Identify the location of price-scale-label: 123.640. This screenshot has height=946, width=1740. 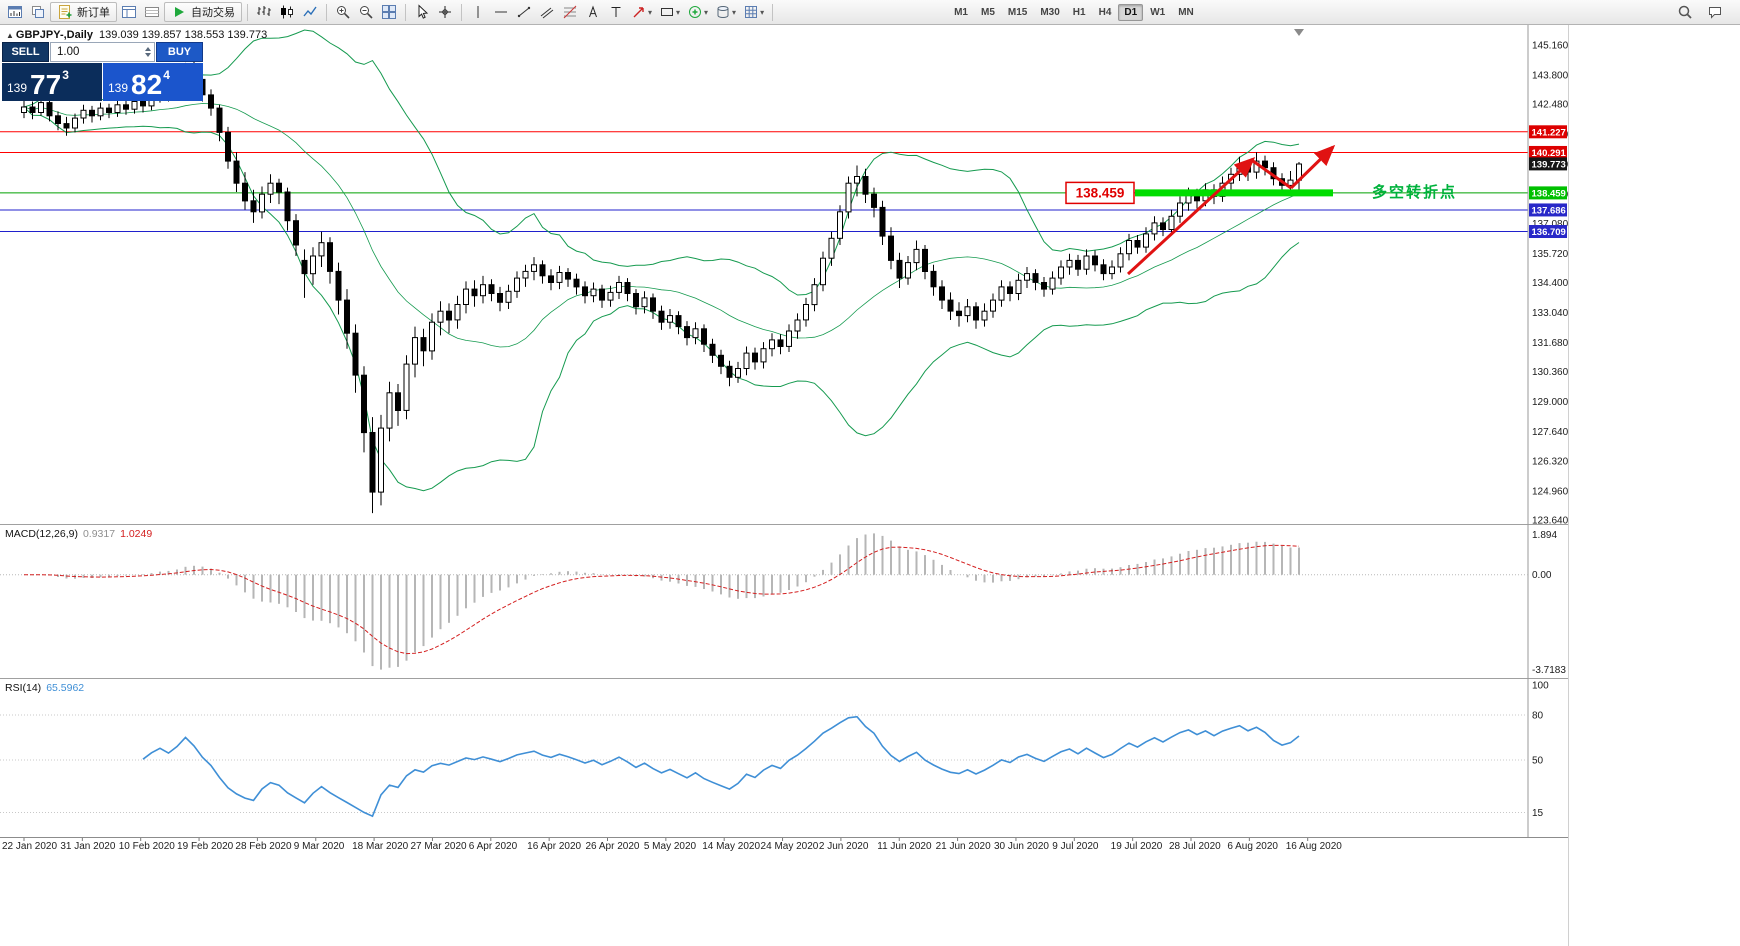
(1550, 520).